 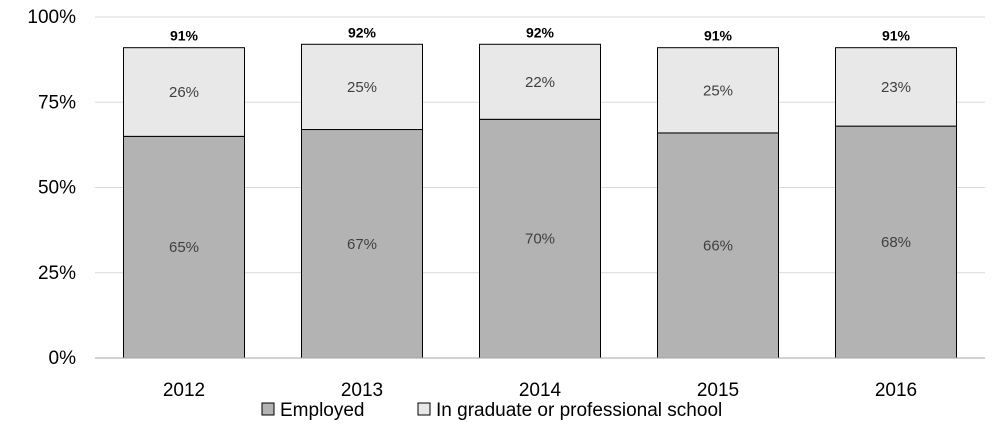 What do you see at coordinates (540, 379) in the screenshot?
I see `x-axis: 2012 2013 2014 2015 2016` at bounding box center [540, 379].